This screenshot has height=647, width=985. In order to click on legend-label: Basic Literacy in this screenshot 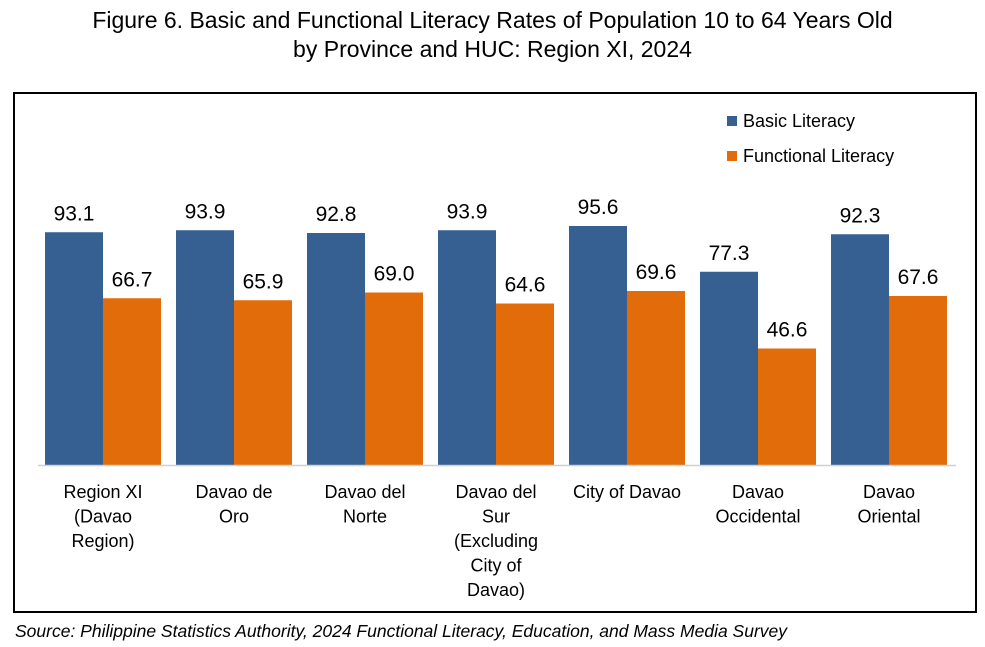, I will do `click(799, 121)`.